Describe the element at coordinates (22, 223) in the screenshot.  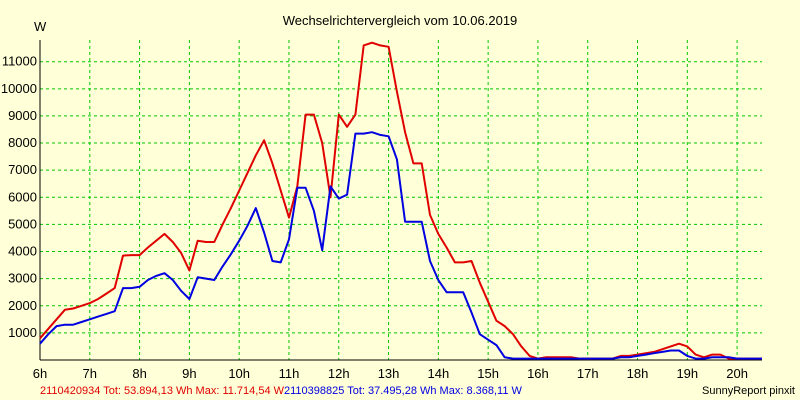
I see `y-tick-label-4: 5000` at that location.